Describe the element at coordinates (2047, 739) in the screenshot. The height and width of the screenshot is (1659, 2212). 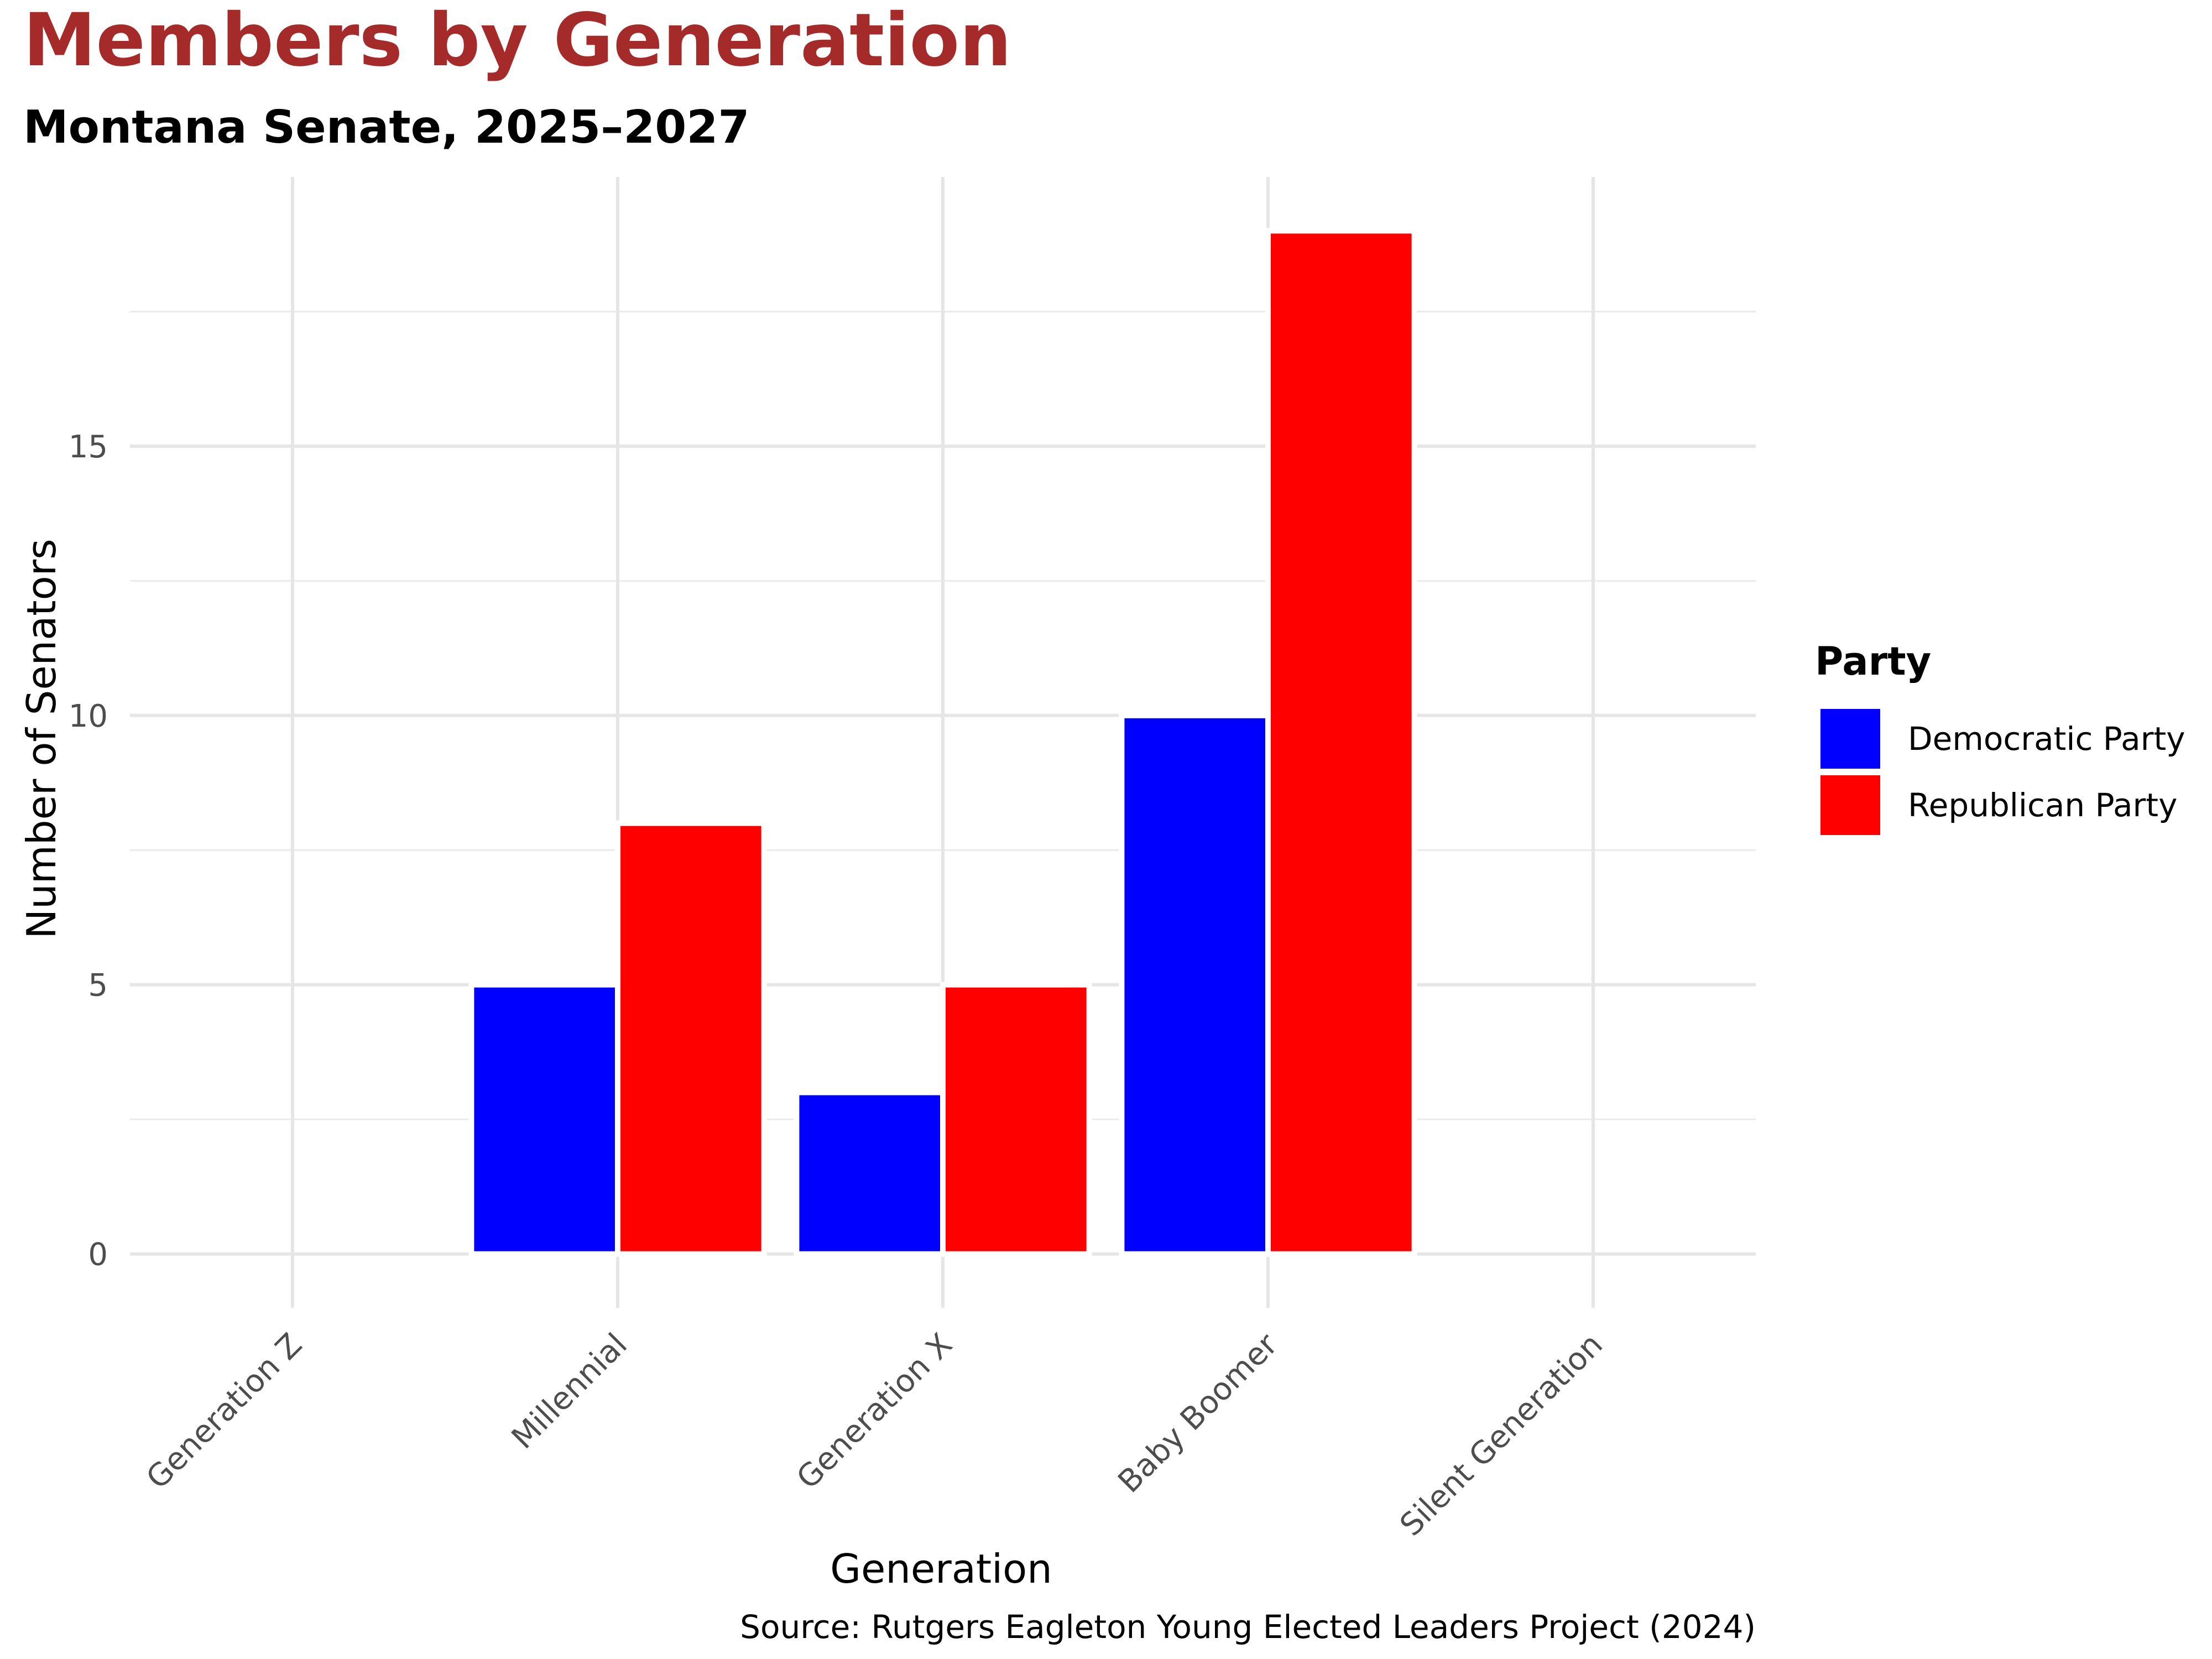
I see `legend-label-democratic: Democratic Party` at that location.